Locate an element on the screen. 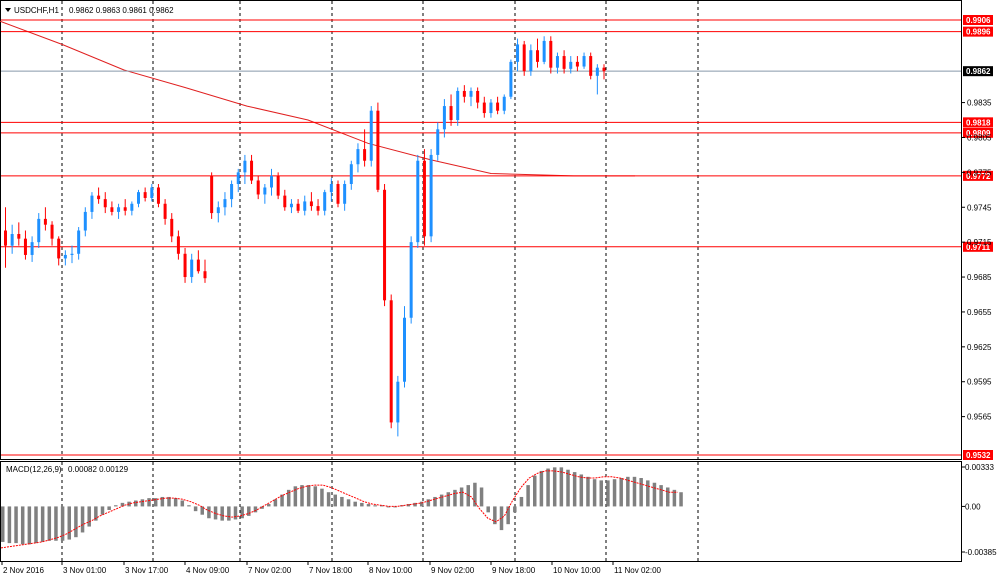 The width and height of the screenshot is (1000, 580). time-label-4: 7 Nov 02:00 is located at coordinates (270, 570).